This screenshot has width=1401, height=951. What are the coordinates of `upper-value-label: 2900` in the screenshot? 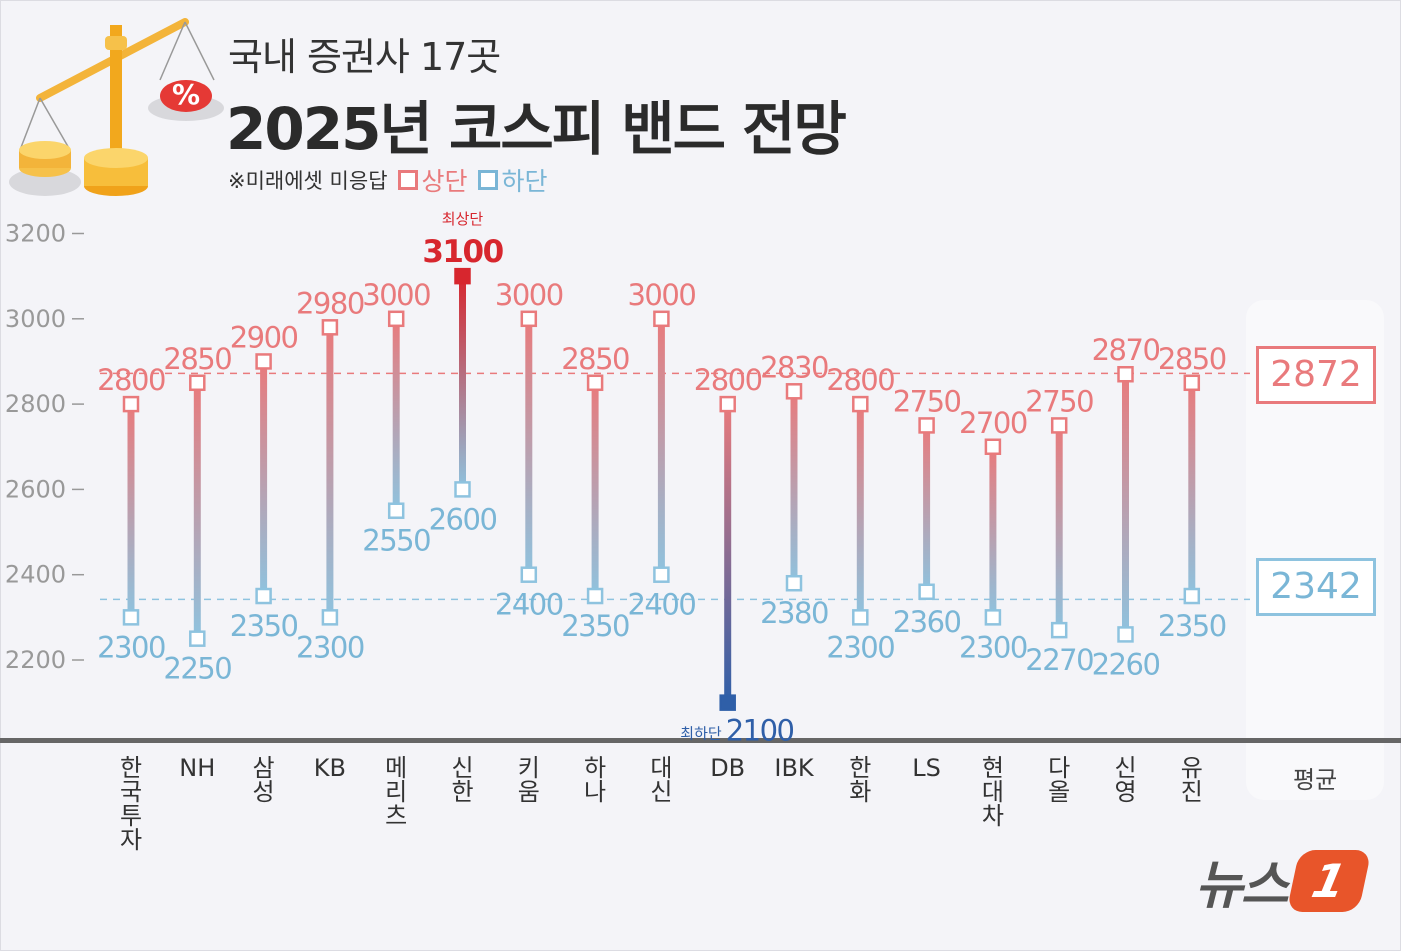 It's located at (264, 337).